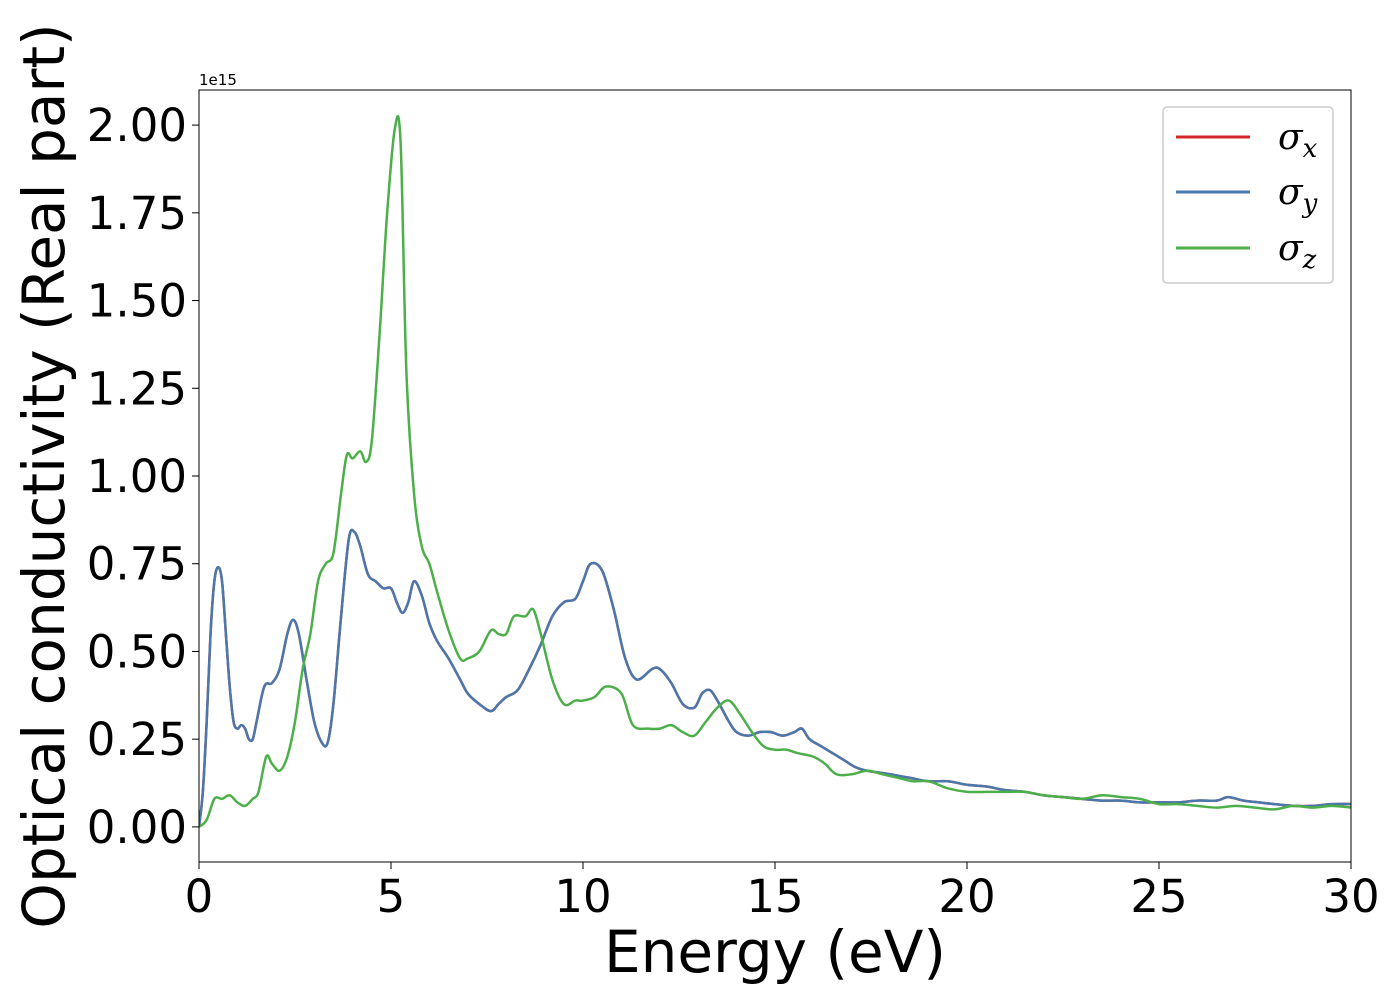 Image resolution: width=1400 pixels, height=1000 pixels. Describe the element at coordinates (218, 80) in the screenshot. I see `y-offset-label: 1e15` at that location.